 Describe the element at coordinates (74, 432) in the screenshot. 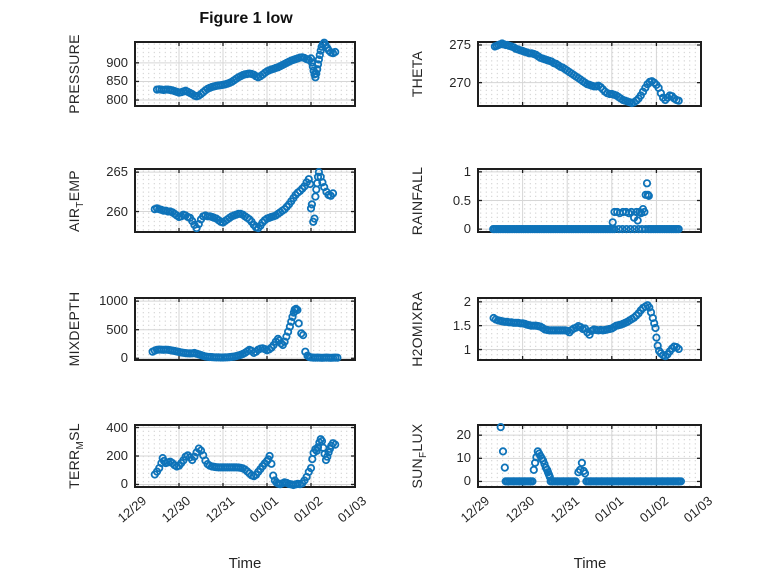

I see `ylabel-text: SL` at that location.